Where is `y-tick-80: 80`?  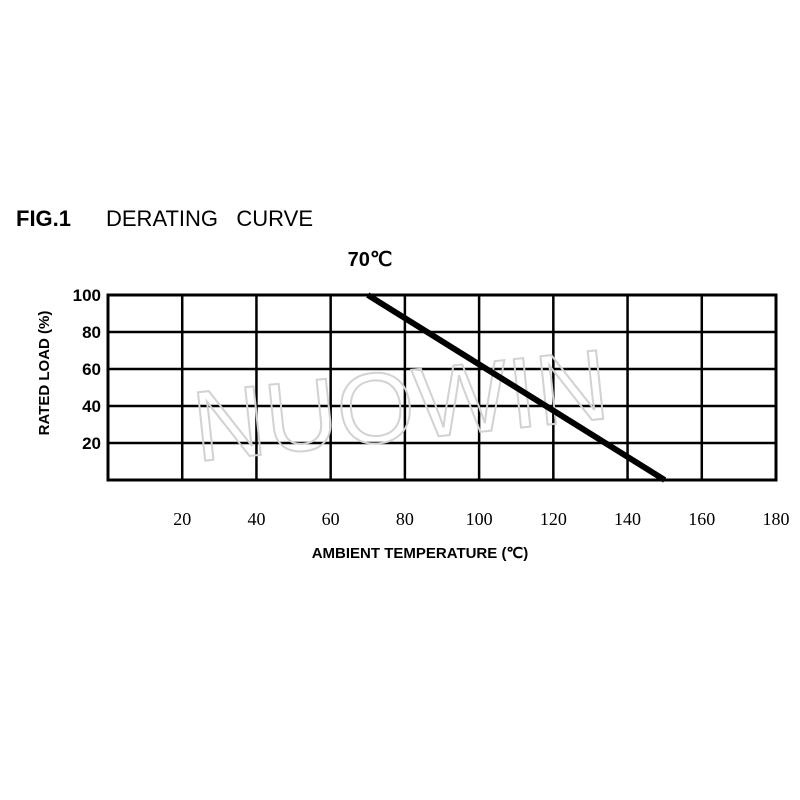 y-tick-80: 80 is located at coordinates (91, 332).